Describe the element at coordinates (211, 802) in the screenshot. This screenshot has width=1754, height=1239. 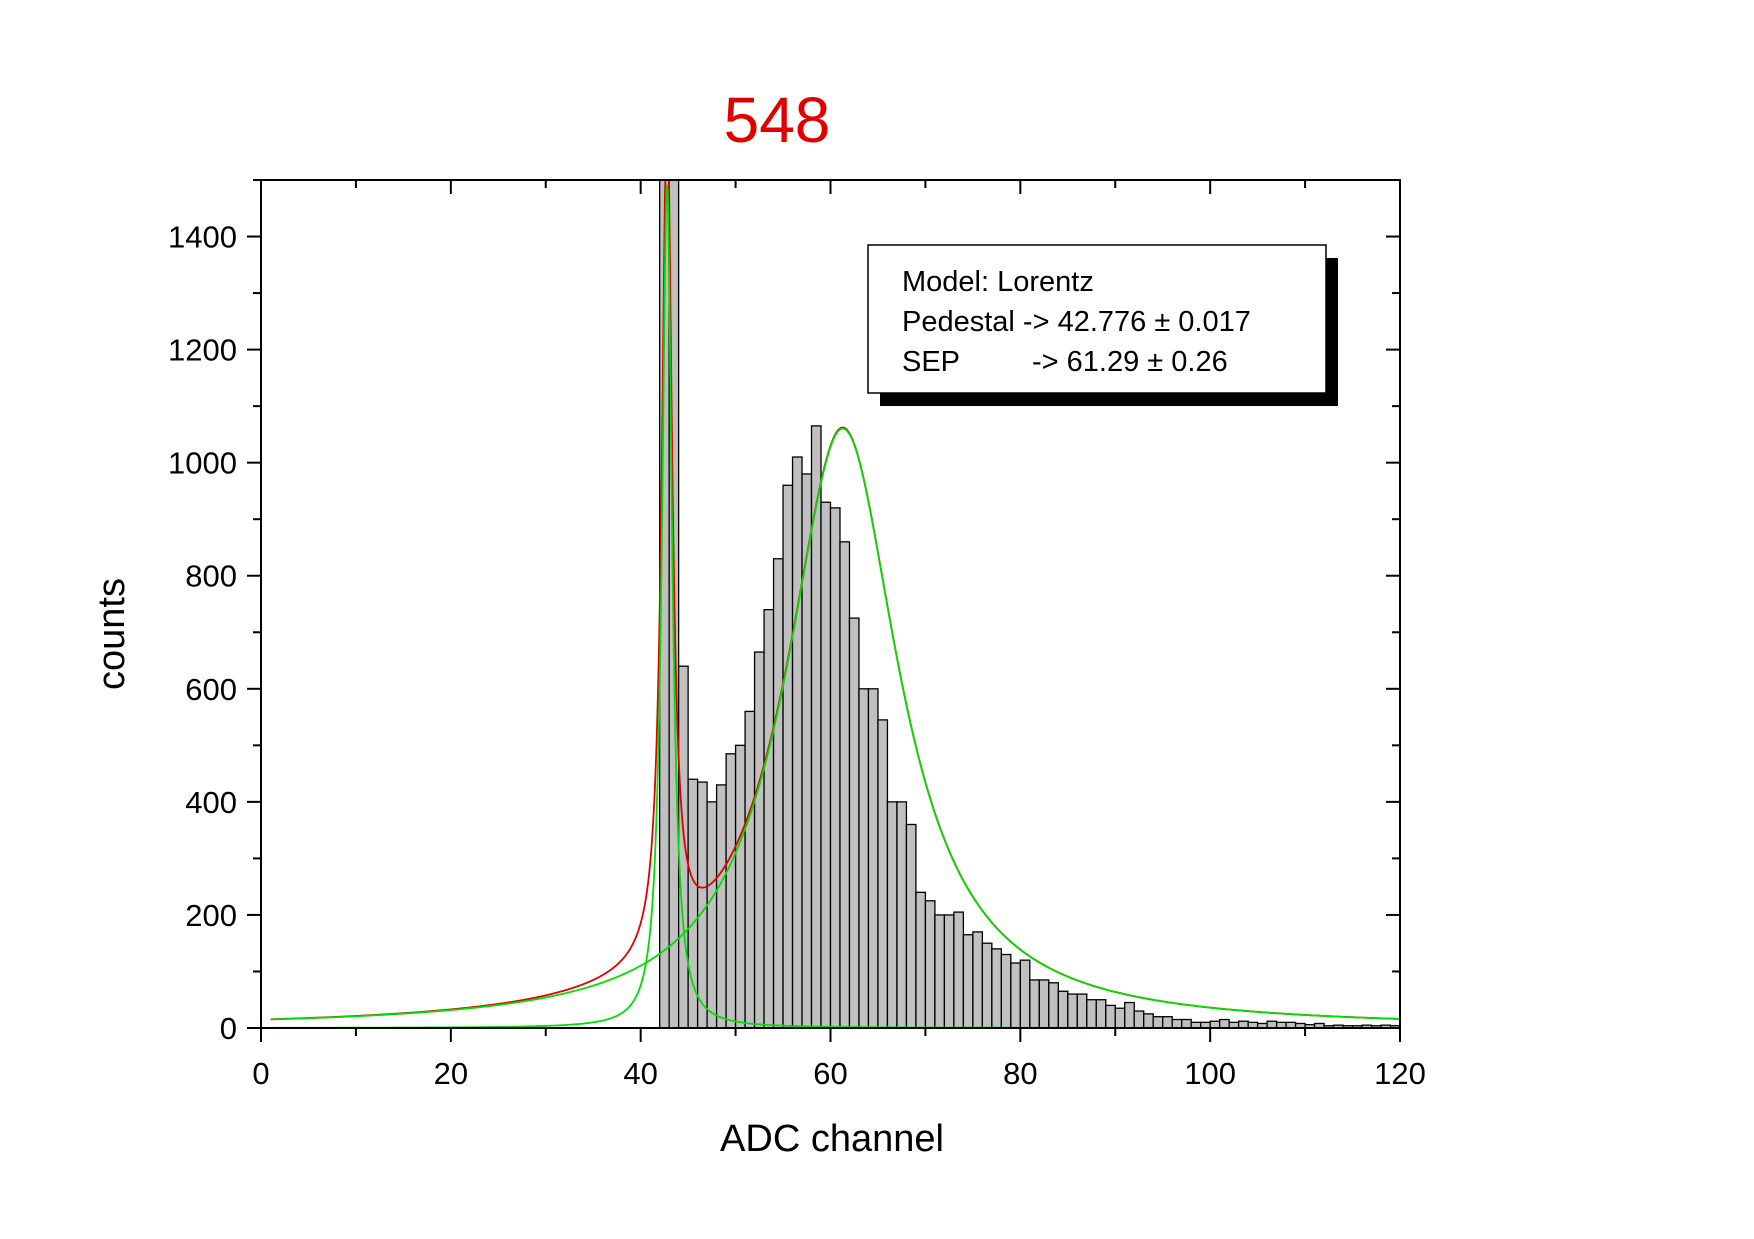
I see `y-tick-label: 400` at that location.